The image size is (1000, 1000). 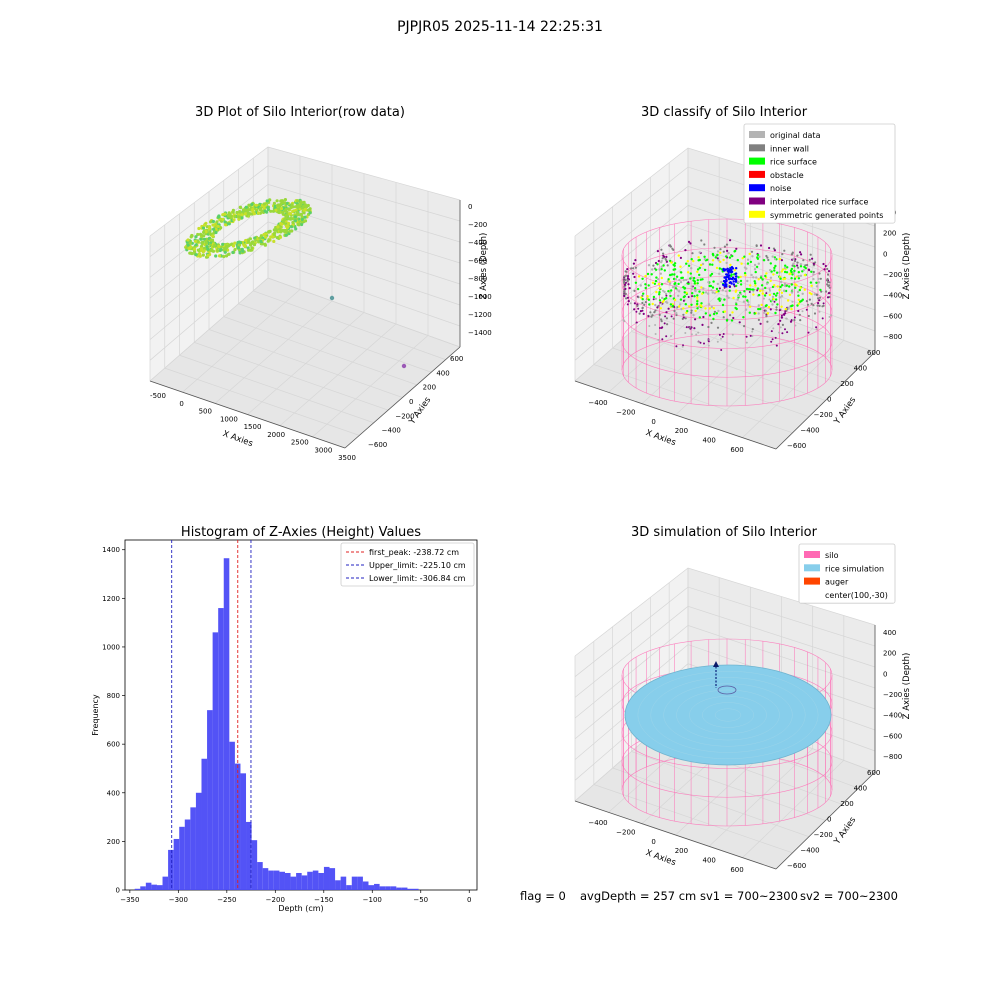 I want to click on tick-label: -500, so click(x=158, y=396).